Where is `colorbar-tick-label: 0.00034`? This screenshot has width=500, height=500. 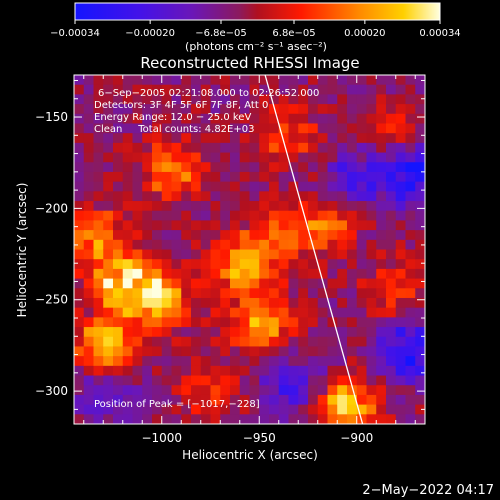 colorbar-tick-label: 0.00034 is located at coordinates (439, 33).